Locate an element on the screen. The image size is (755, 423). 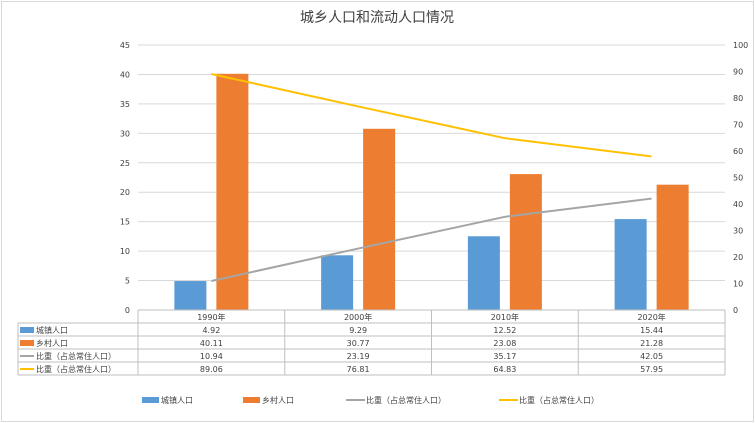
y2-tick-label: 50 is located at coordinates (738, 178).